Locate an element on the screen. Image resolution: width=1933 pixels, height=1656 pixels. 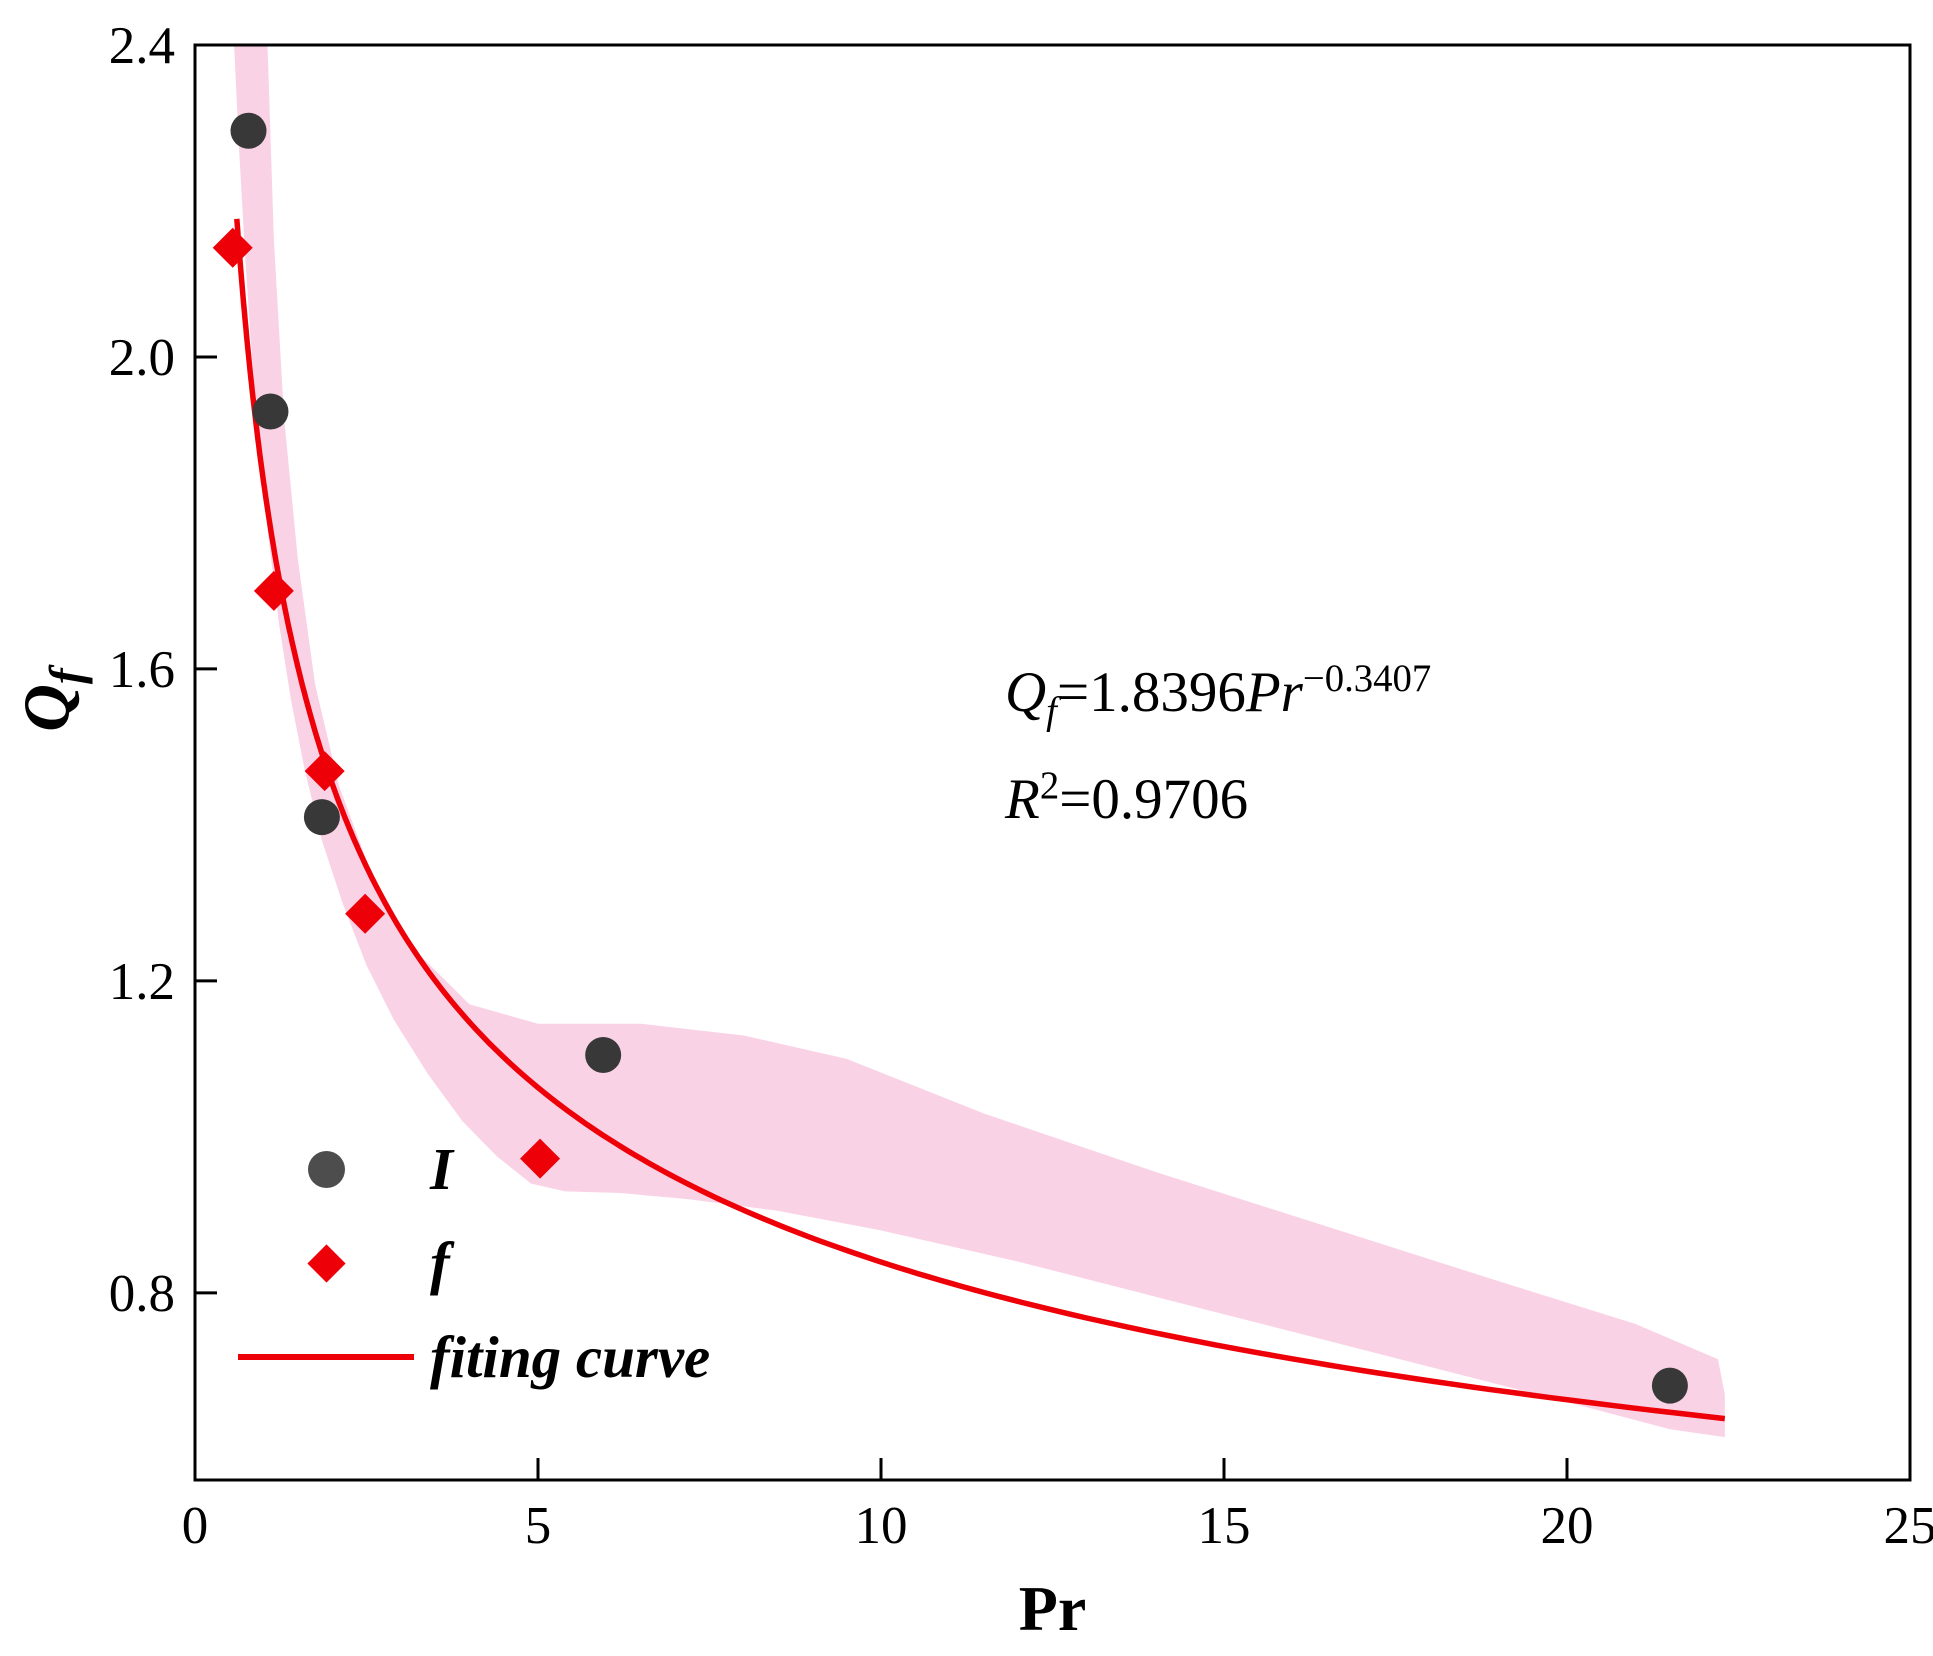
legend-item-f: f is located at coordinates (474, 1263).